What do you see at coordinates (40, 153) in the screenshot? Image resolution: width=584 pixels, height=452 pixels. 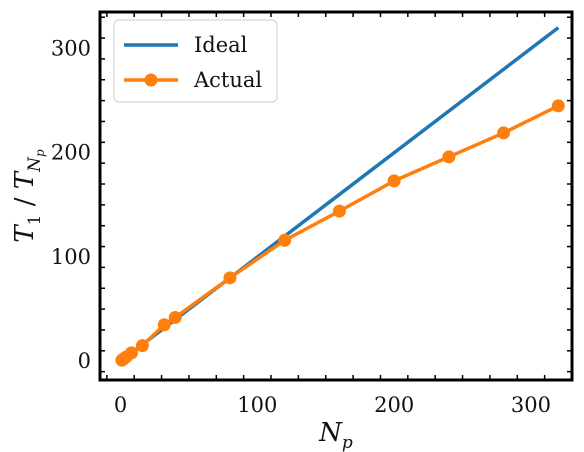 I see `y-axis-label-den-sub2: p` at bounding box center [40, 153].